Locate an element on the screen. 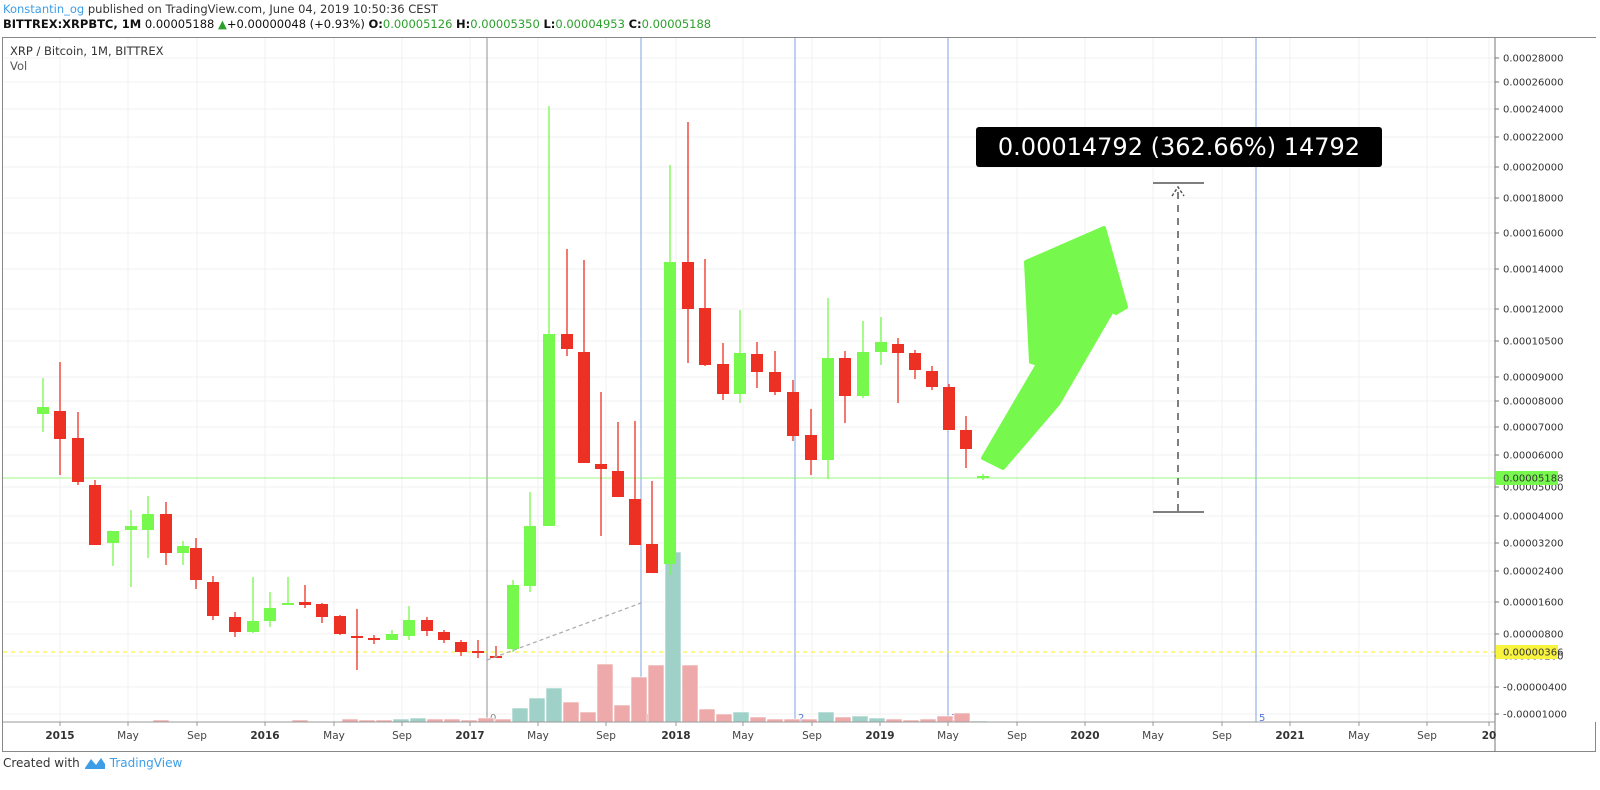 The width and height of the screenshot is (1600, 790). time-tick-label: 2021 is located at coordinates (1289, 736).